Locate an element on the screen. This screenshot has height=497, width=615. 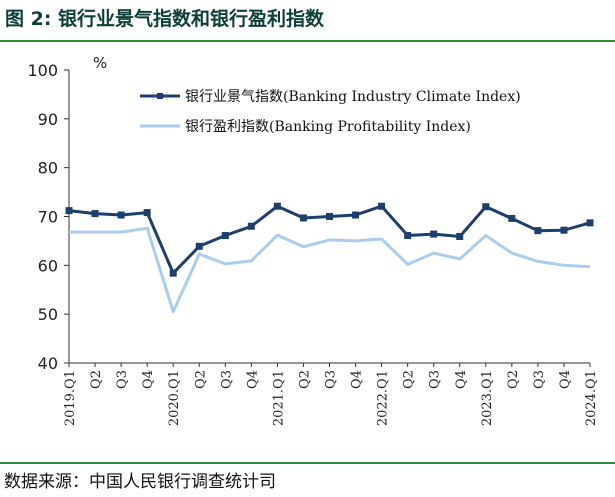
x-tick-label: 2024.Q1 is located at coordinates (591, 398).